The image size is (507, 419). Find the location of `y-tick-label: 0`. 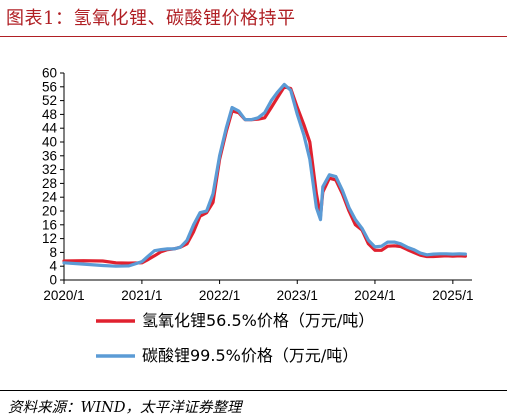

y-tick-label: 0 is located at coordinates (53, 280).